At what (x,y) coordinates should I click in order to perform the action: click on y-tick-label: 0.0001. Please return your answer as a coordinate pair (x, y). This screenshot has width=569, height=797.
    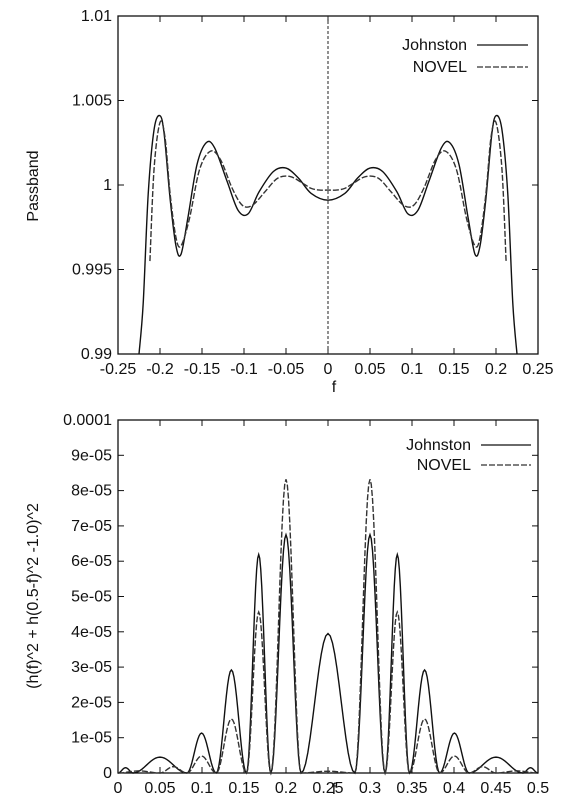
    Looking at the image, I should click on (87, 420).